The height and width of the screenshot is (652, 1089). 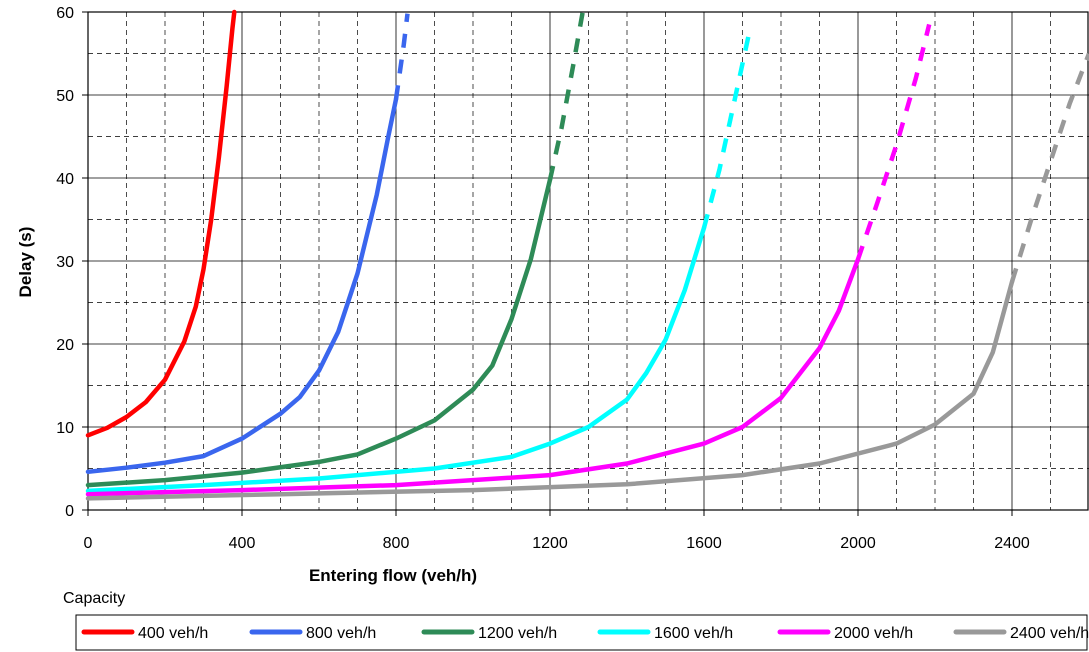 What do you see at coordinates (242, 543) in the screenshot?
I see `x-tick-label: 400` at bounding box center [242, 543].